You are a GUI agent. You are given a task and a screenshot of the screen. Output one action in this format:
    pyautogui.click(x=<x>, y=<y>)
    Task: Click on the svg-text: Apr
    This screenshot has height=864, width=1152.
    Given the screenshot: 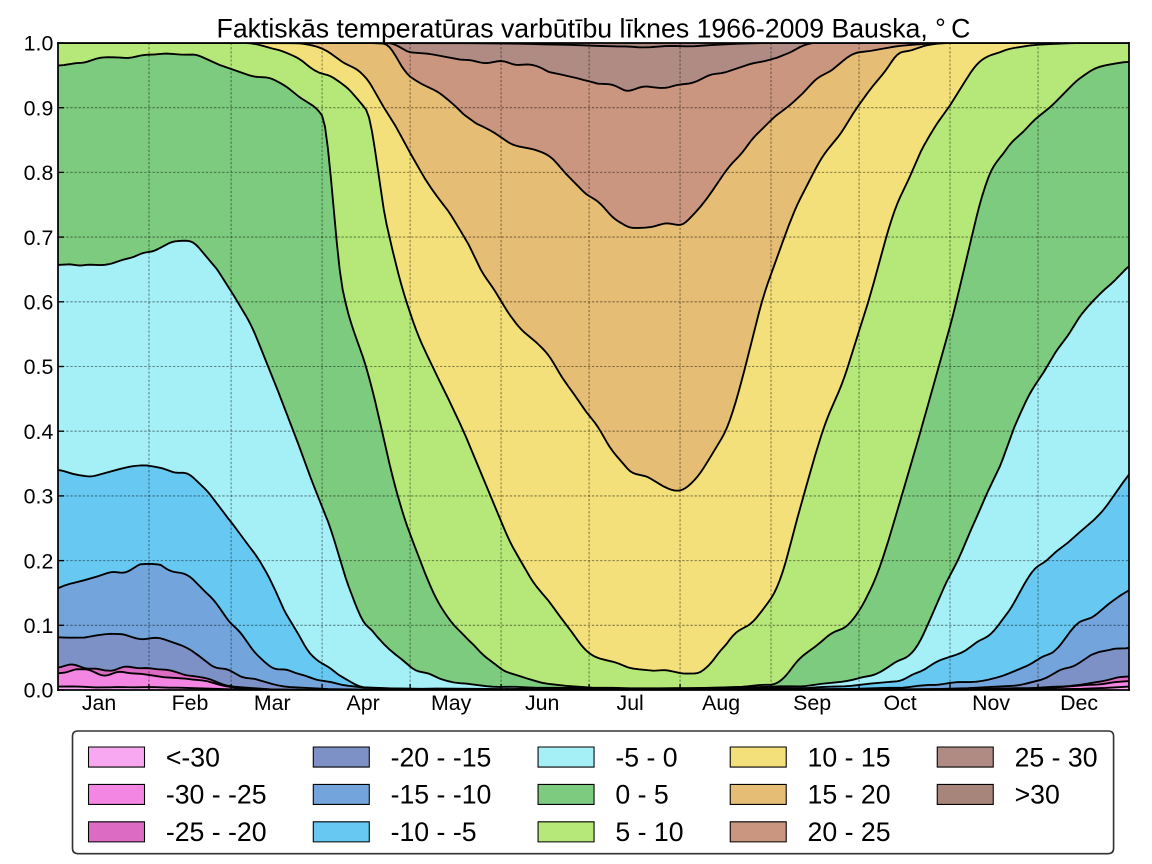 What is the action you would take?
    pyautogui.click(x=363, y=703)
    